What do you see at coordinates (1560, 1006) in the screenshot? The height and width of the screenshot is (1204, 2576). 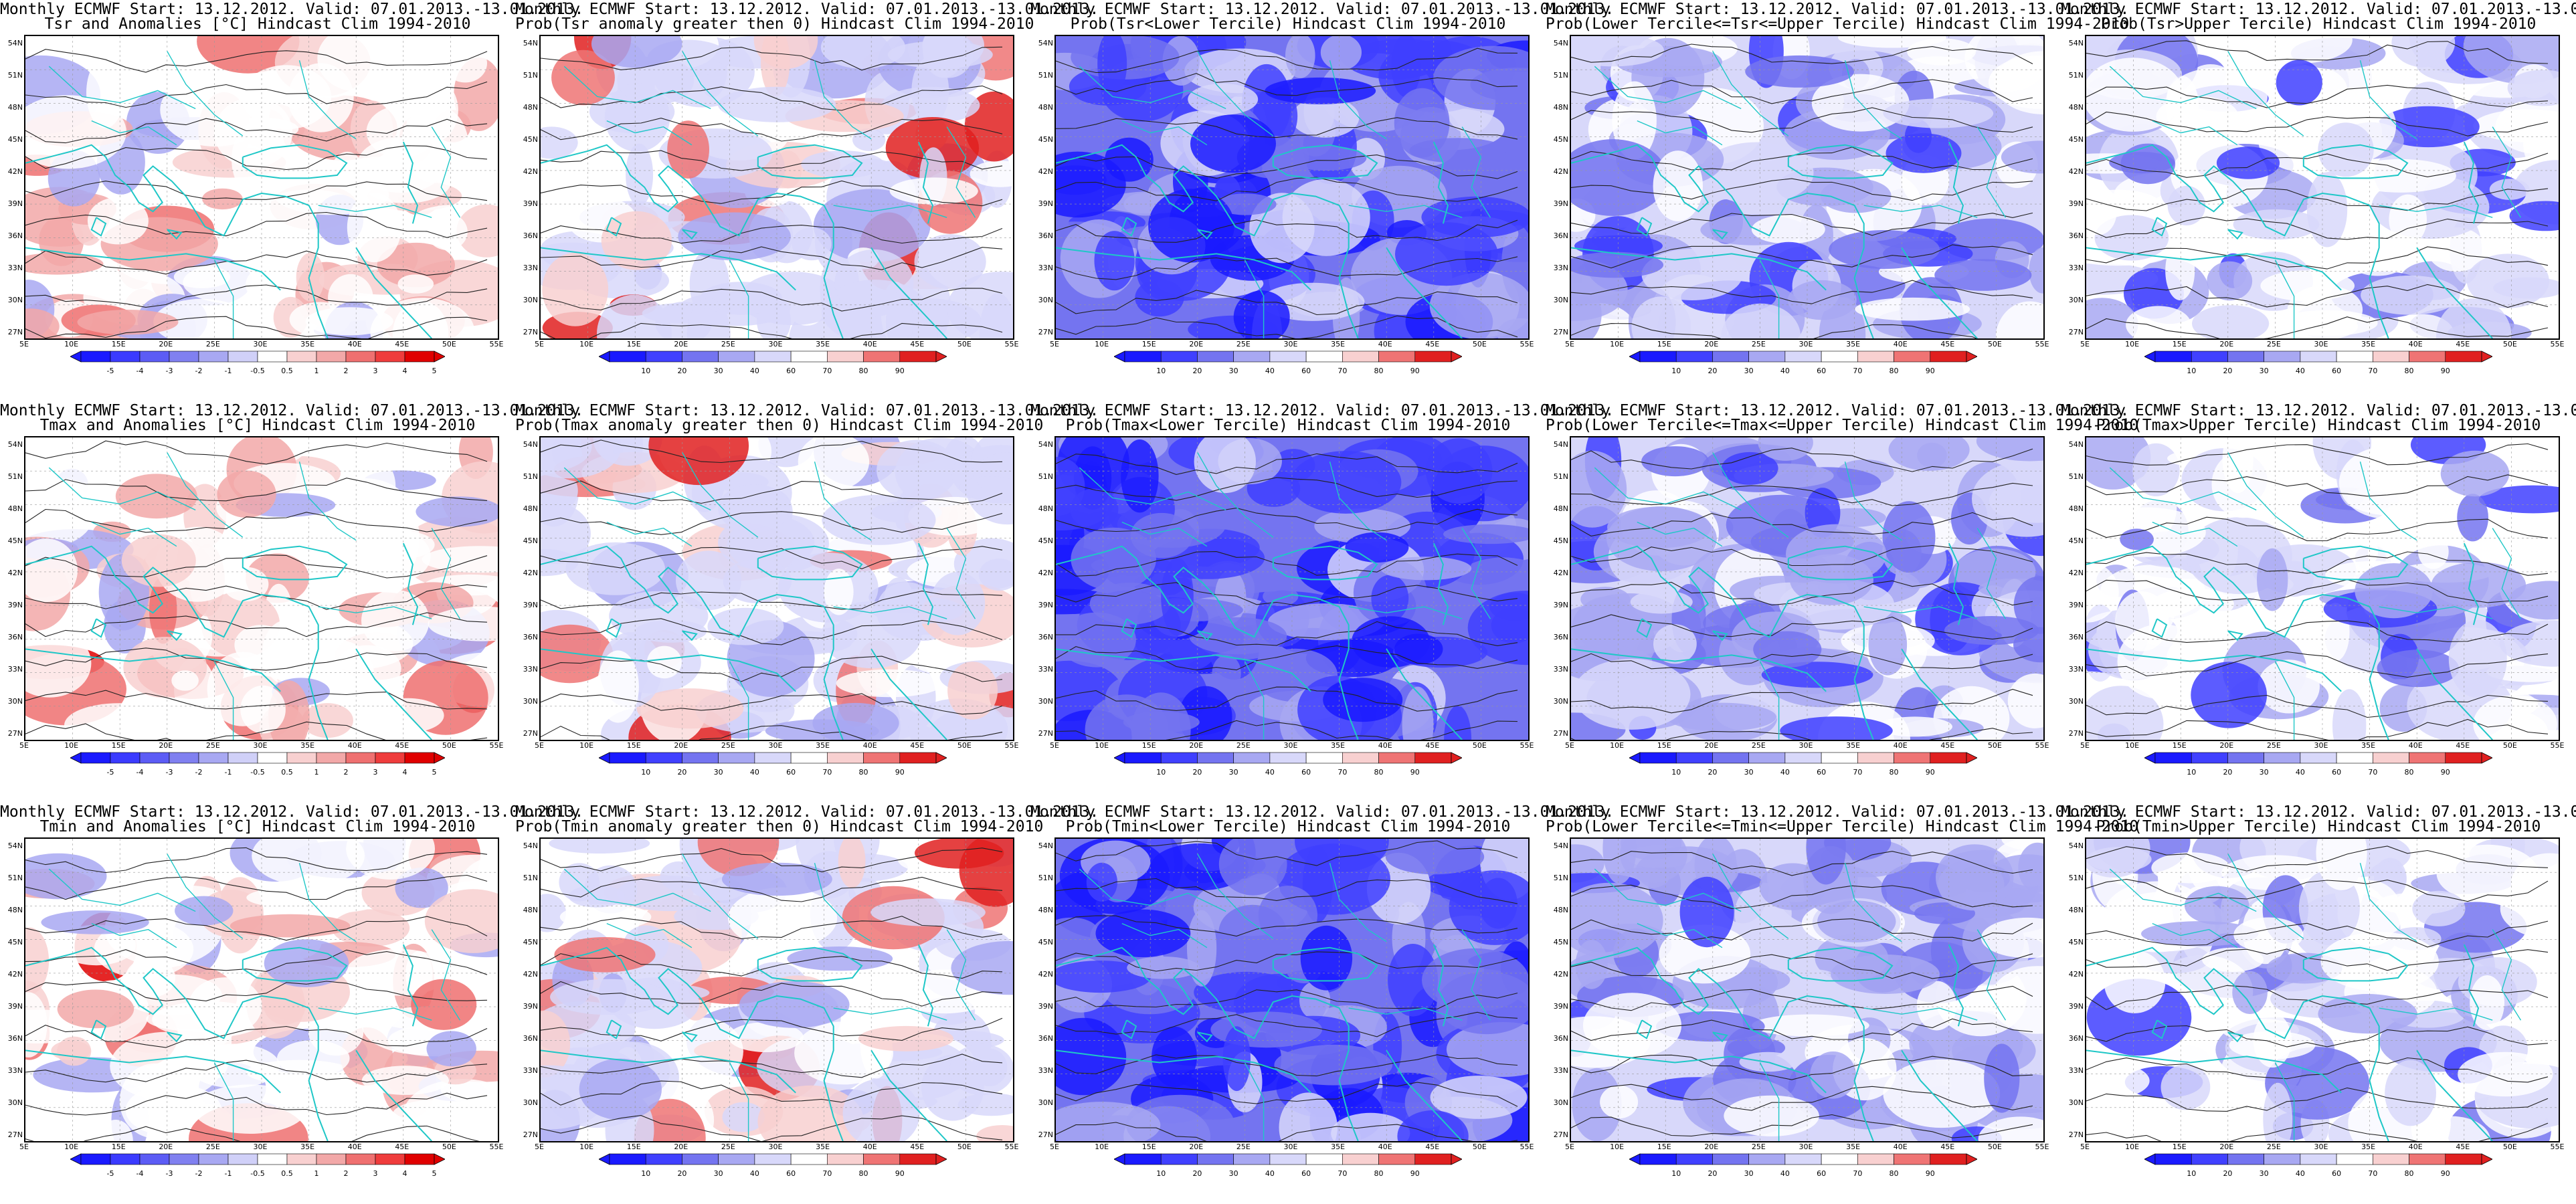 I see `latitude-label: 39N` at bounding box center [1560, 1006].